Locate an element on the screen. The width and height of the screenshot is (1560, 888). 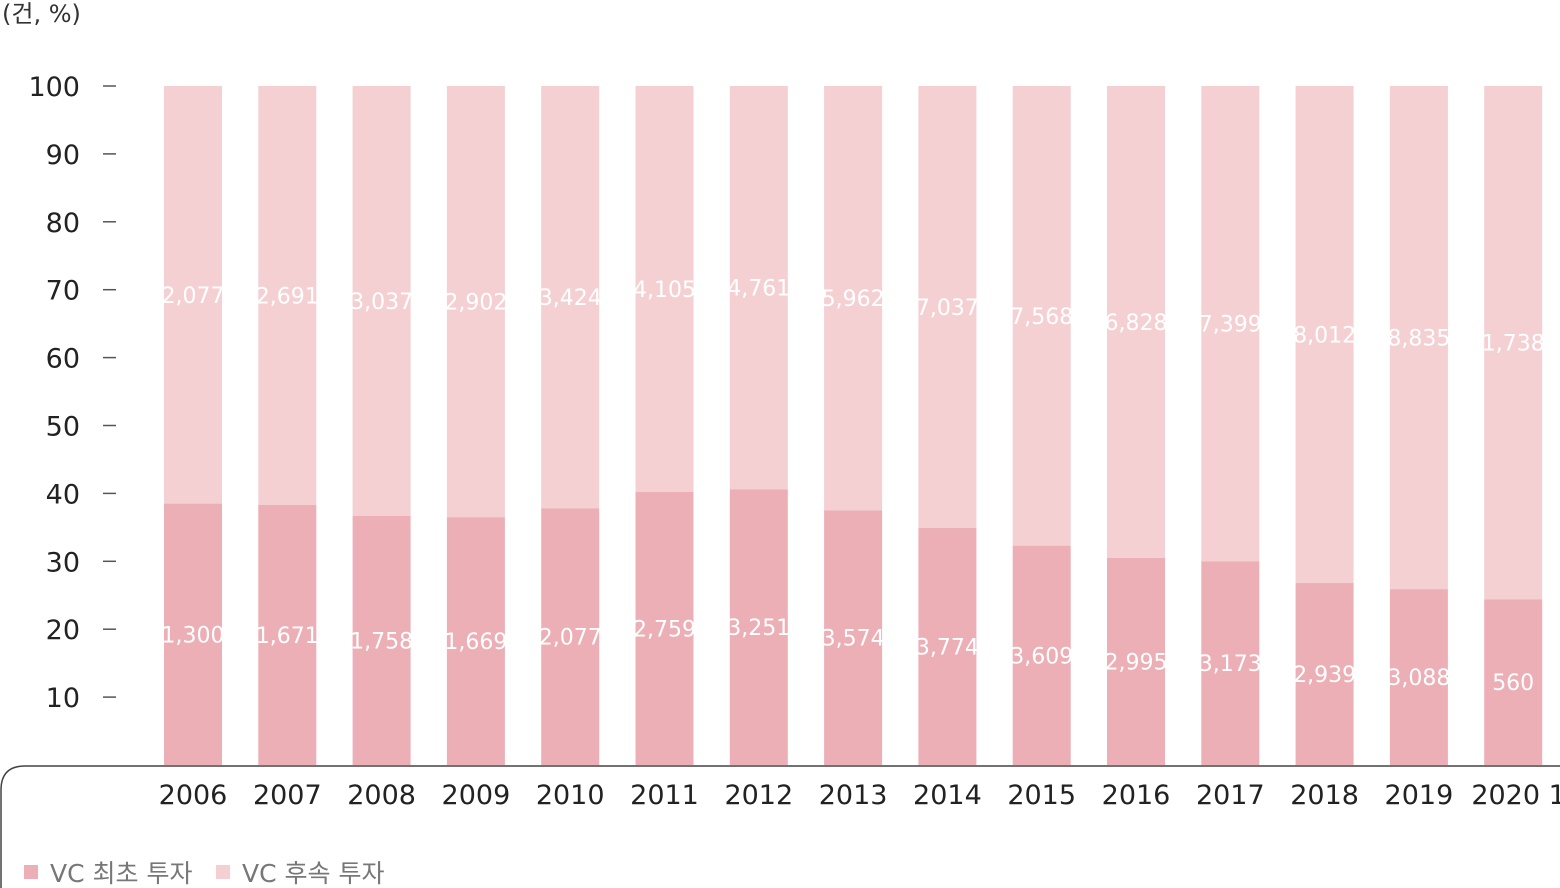
x-tick-label: 2016 is located at coordinates (1136, 795).